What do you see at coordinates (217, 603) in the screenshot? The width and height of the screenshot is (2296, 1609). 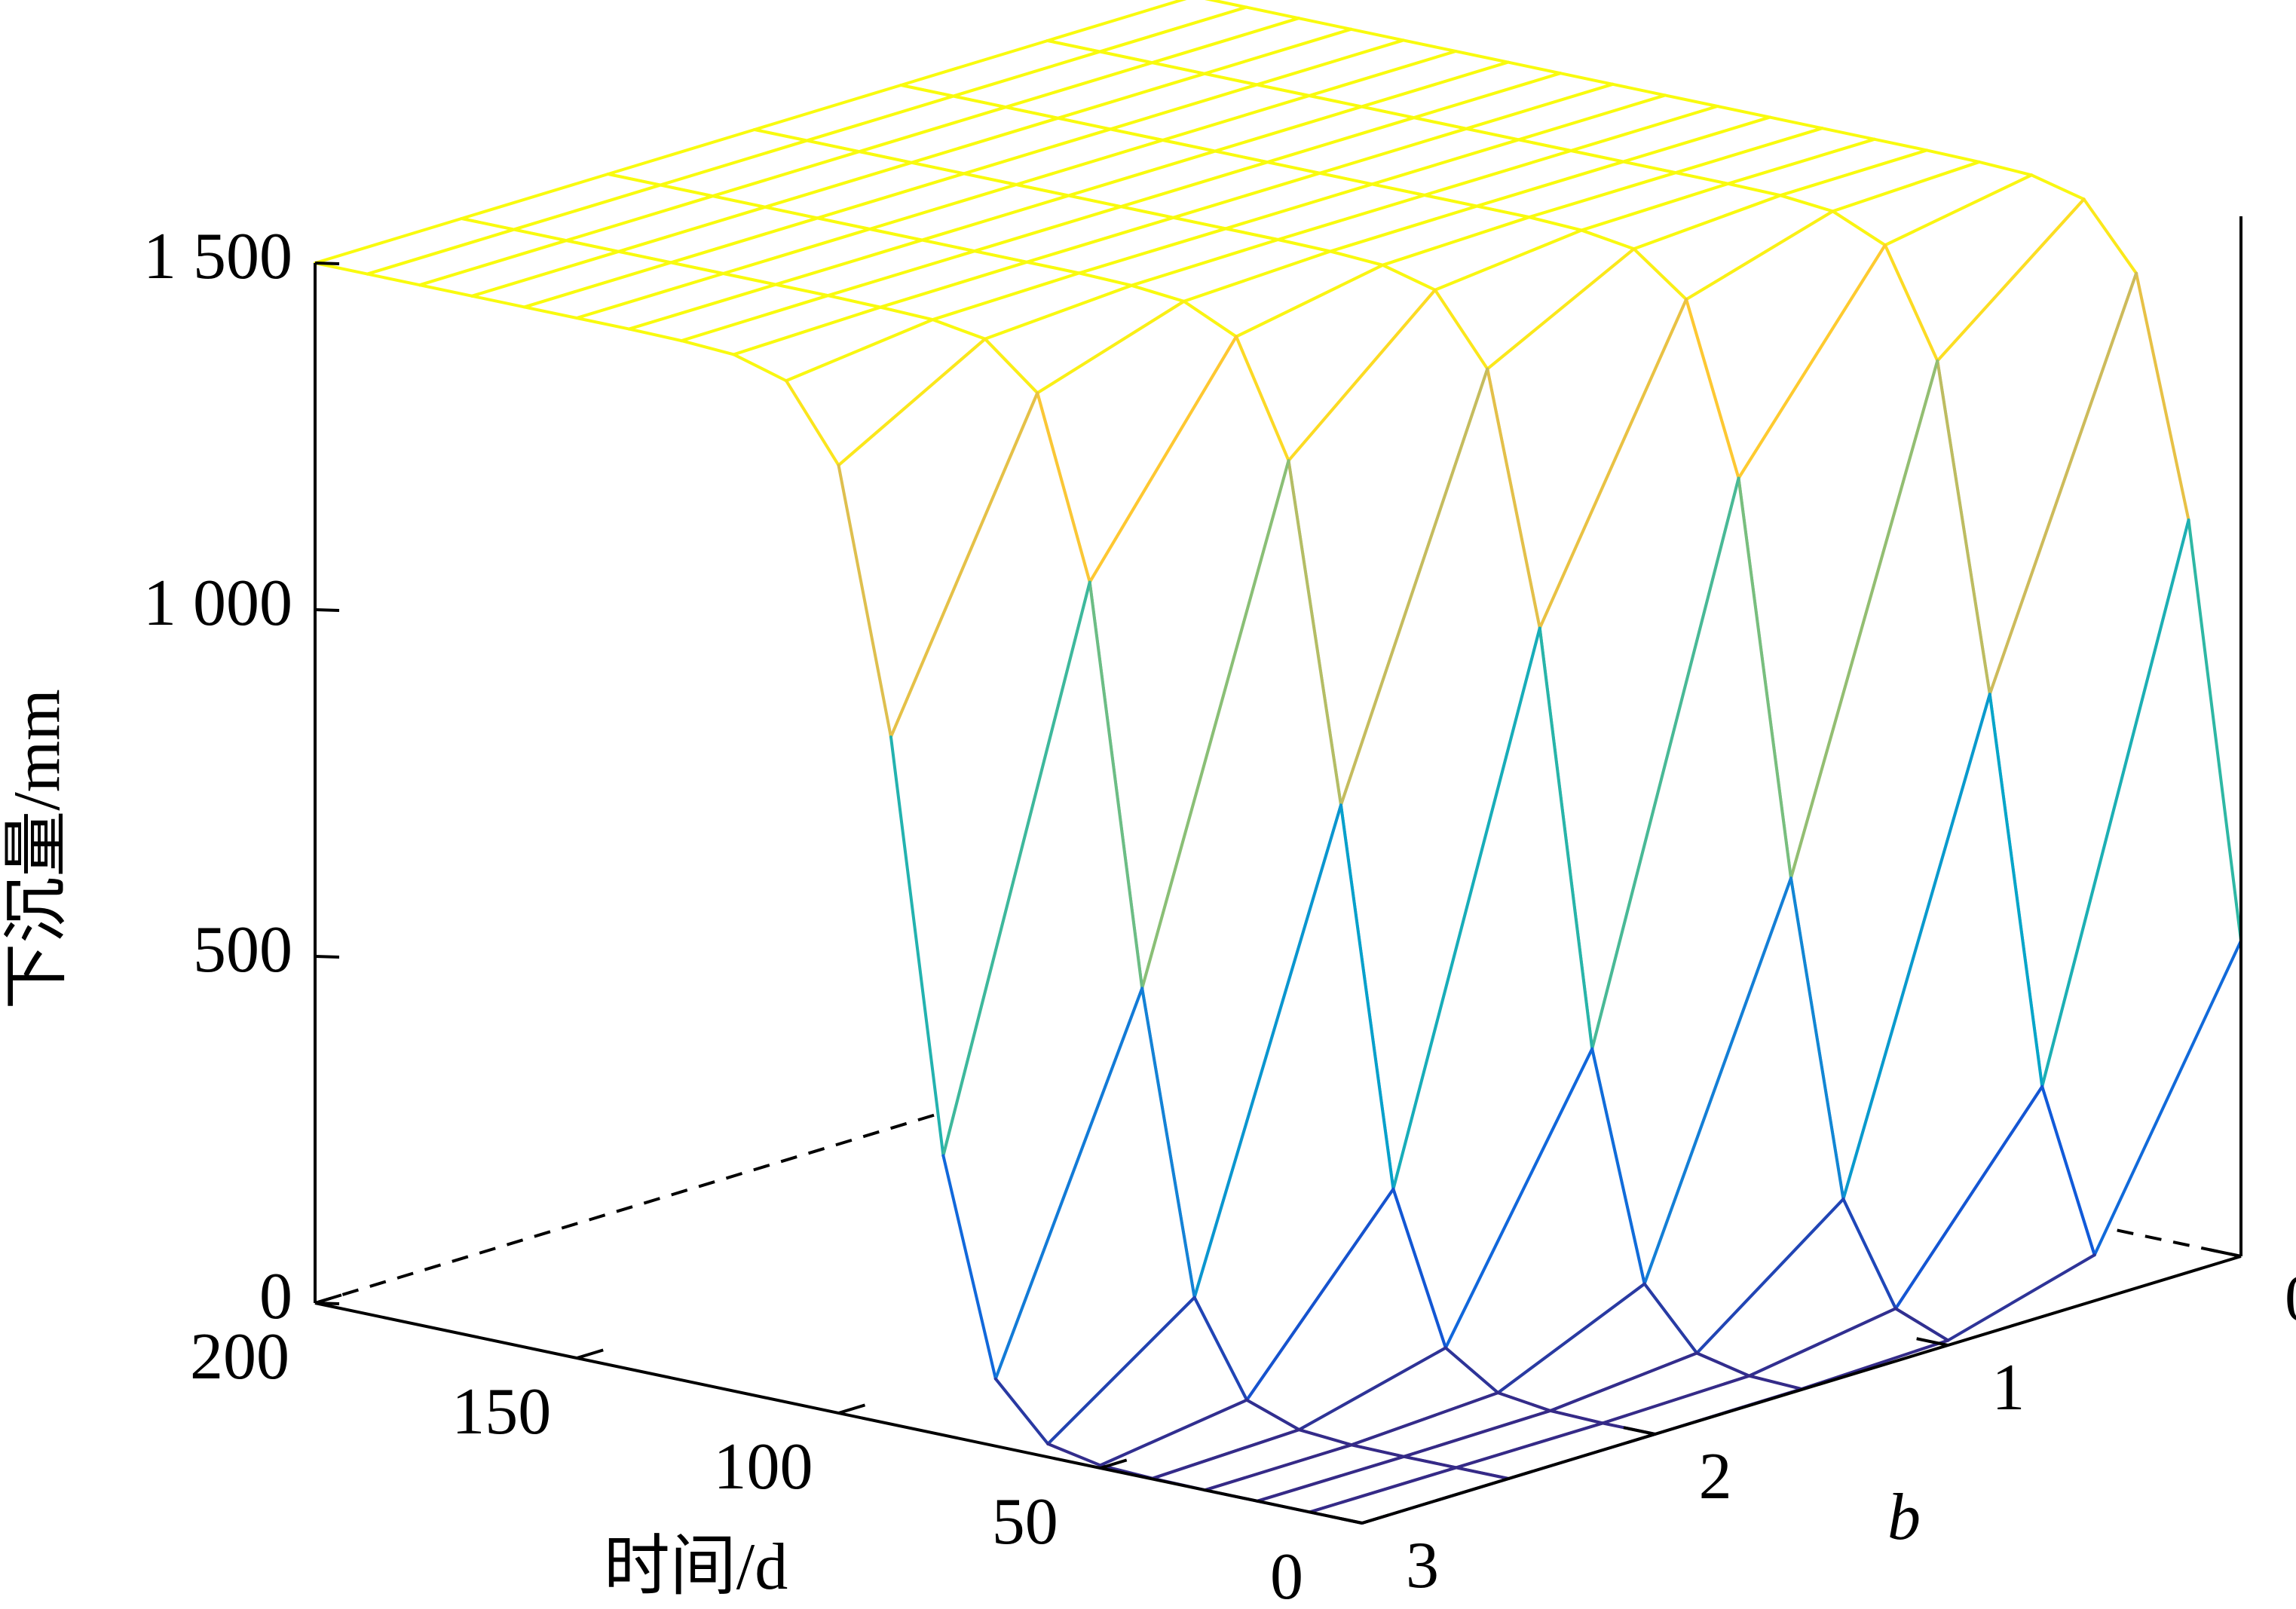 I see `z-tick-label: 1 000` at bounding box center [217, 603].